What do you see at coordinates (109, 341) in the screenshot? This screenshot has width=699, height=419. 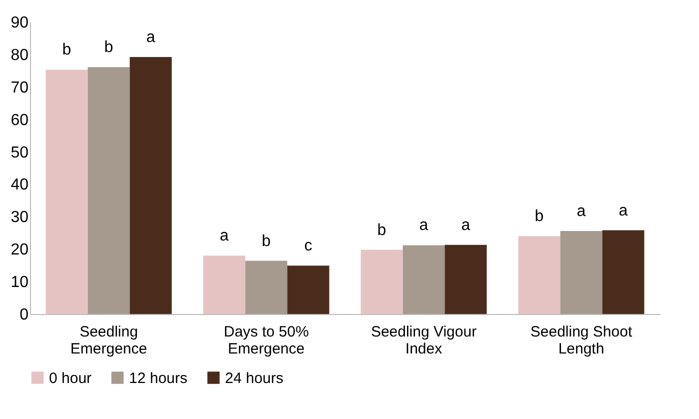 I see `x-tick-label: Seedling Emergence` at bounding box center [109, 341].